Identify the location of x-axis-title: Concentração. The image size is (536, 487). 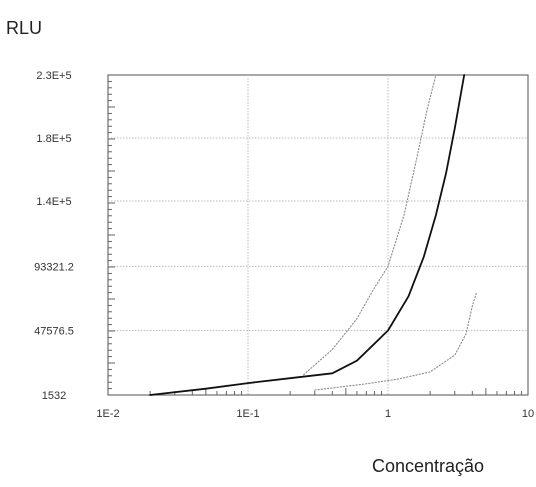
(428, 466).